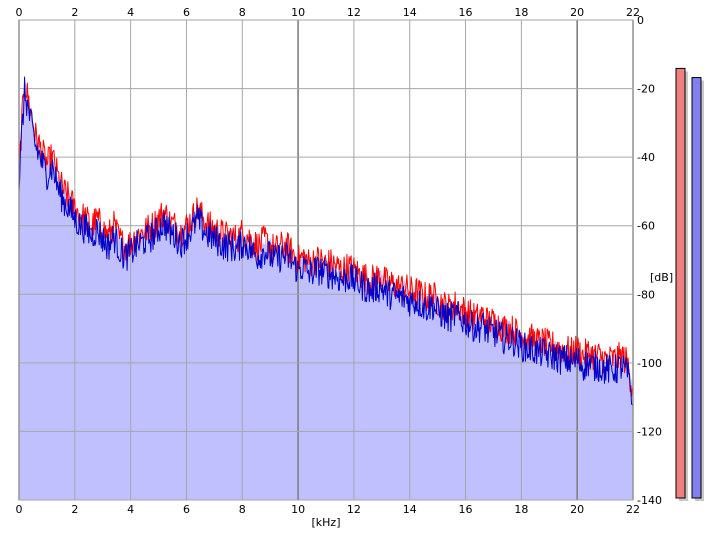 The image size is (716, 540). I want to click on y-tick-label: -100, so click(649, 363).